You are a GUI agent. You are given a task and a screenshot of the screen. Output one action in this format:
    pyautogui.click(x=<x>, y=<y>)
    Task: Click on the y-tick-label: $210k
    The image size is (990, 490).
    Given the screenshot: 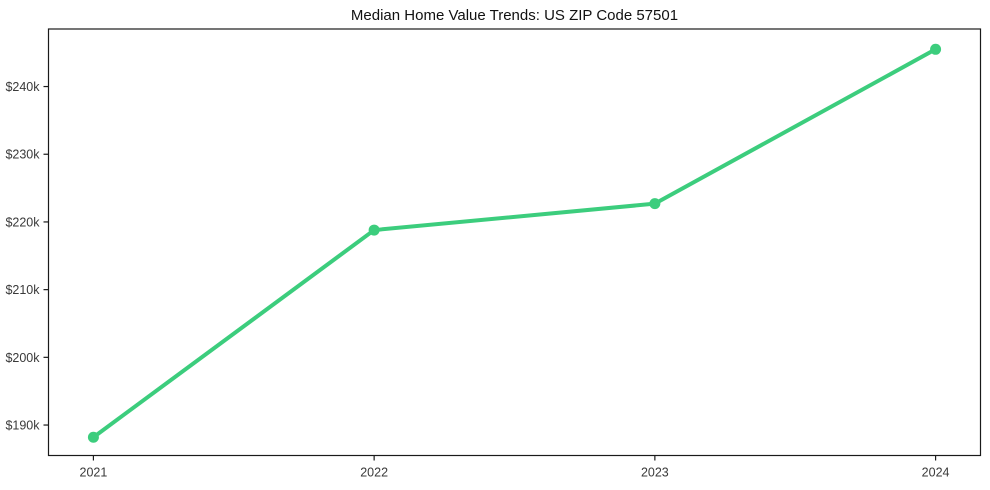 What is the action you would take?
    pyautogui.click(x=22, y=290)
    